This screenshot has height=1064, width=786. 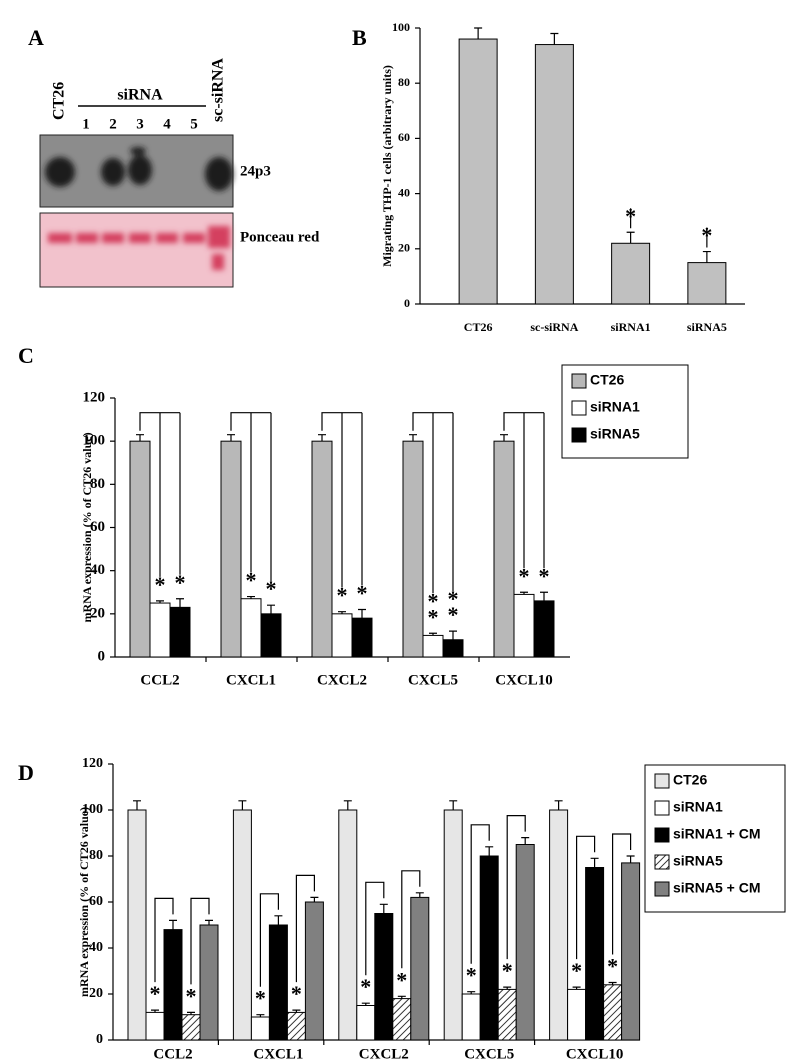 What do you see at coordinates (102, 656) in the screenshot?
I see `y-tick-label: 0` at bounding box center [102, 656].